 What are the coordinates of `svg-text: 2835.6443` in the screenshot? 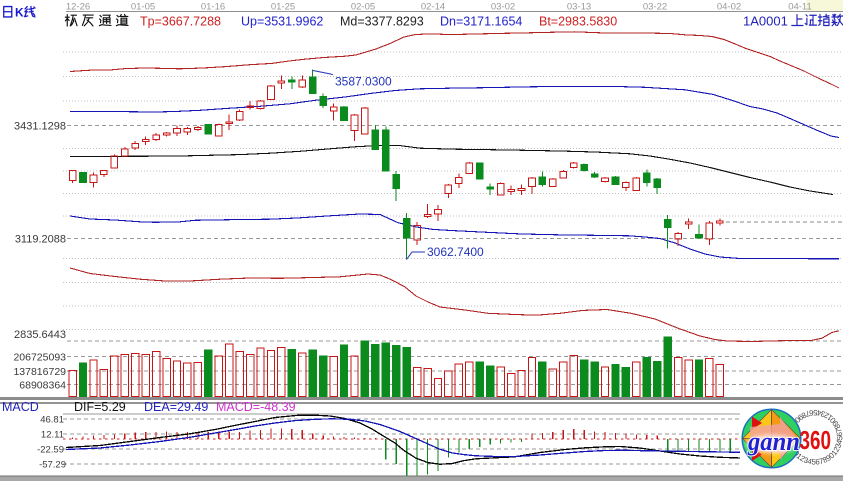 It's located at (40, 335).